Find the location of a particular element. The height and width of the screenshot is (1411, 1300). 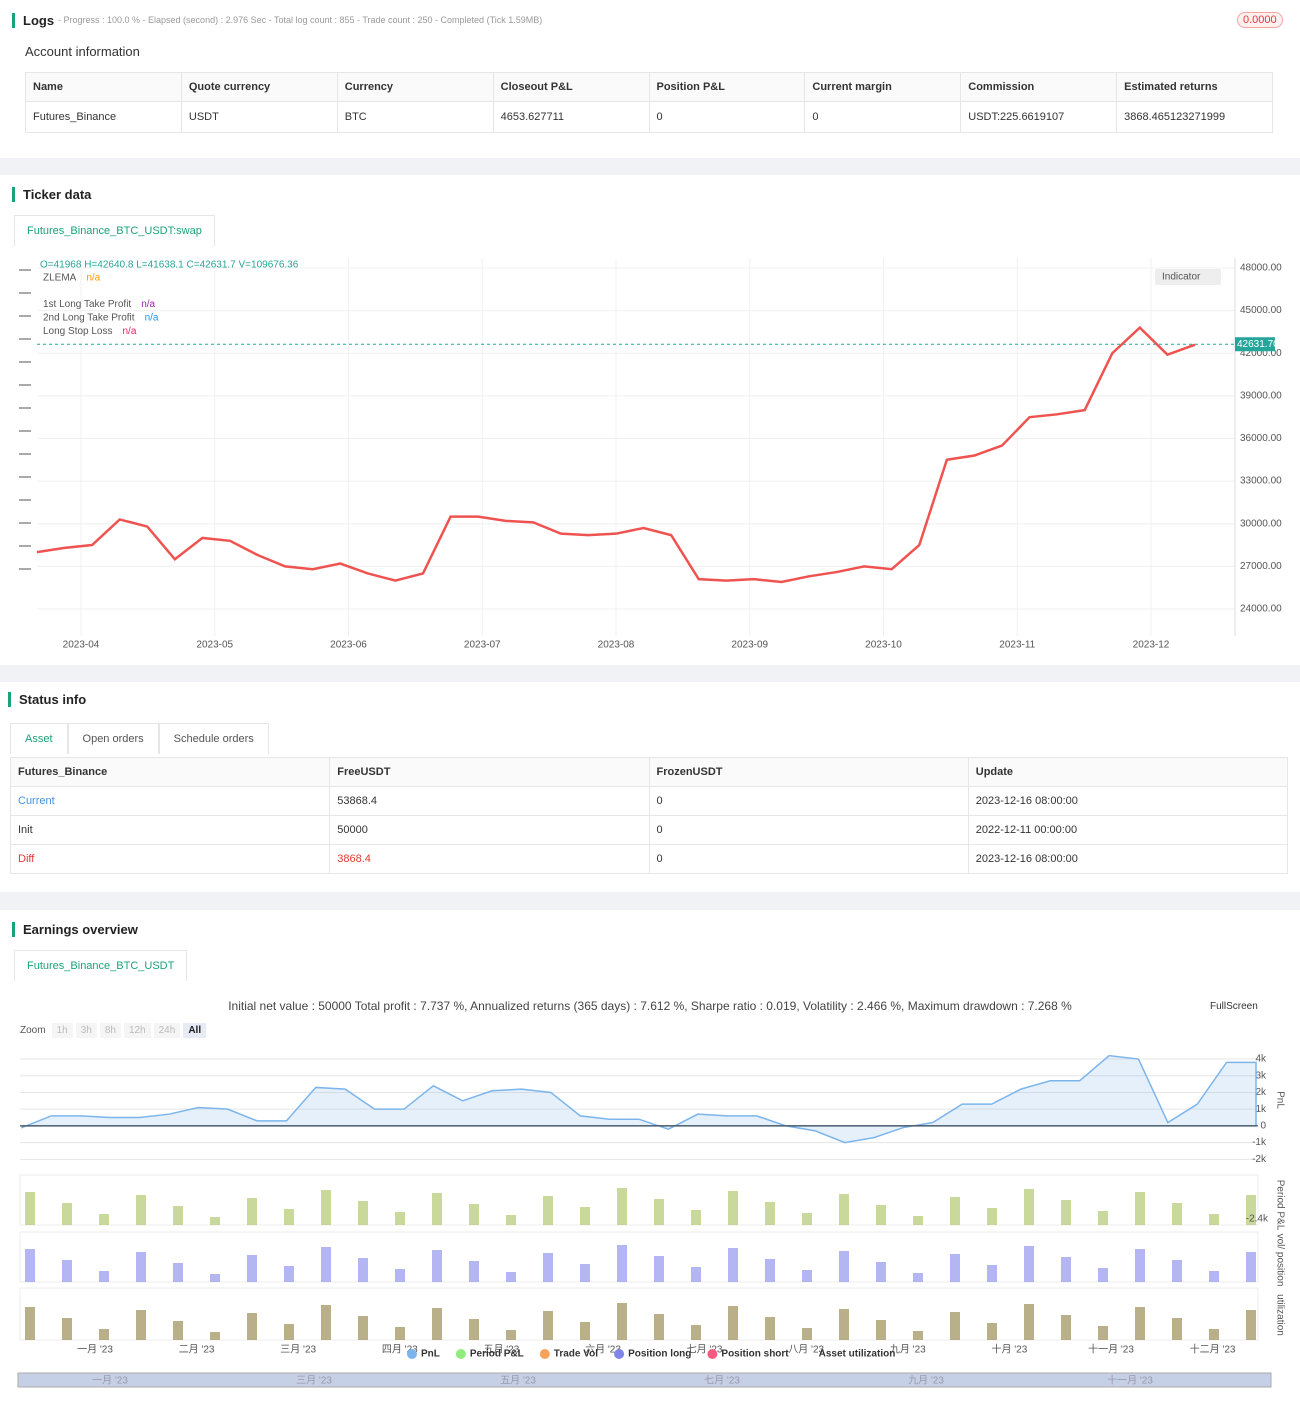

zoom-button: 8h is located at coordinates (110, 1030).